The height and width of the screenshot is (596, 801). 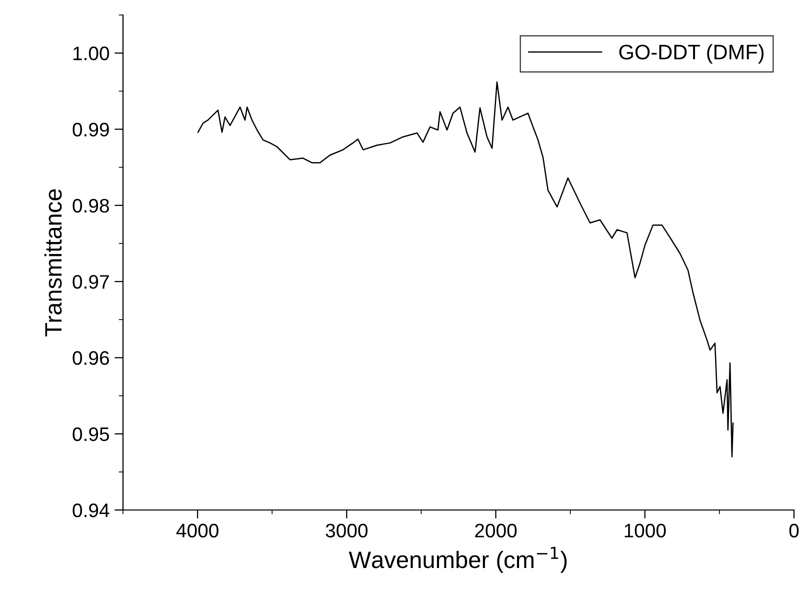 I want to click on y-tick-label: 1.00, so click(x=91, y=53).